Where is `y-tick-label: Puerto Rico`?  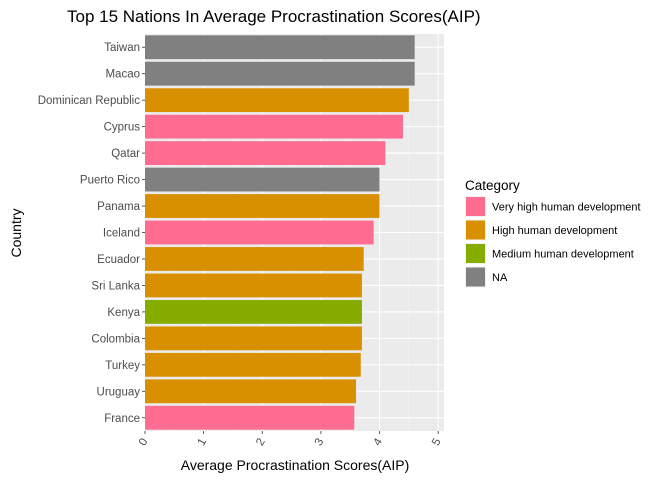 y-tick-label: Puerto Rico is located at coordinates (110, 181).